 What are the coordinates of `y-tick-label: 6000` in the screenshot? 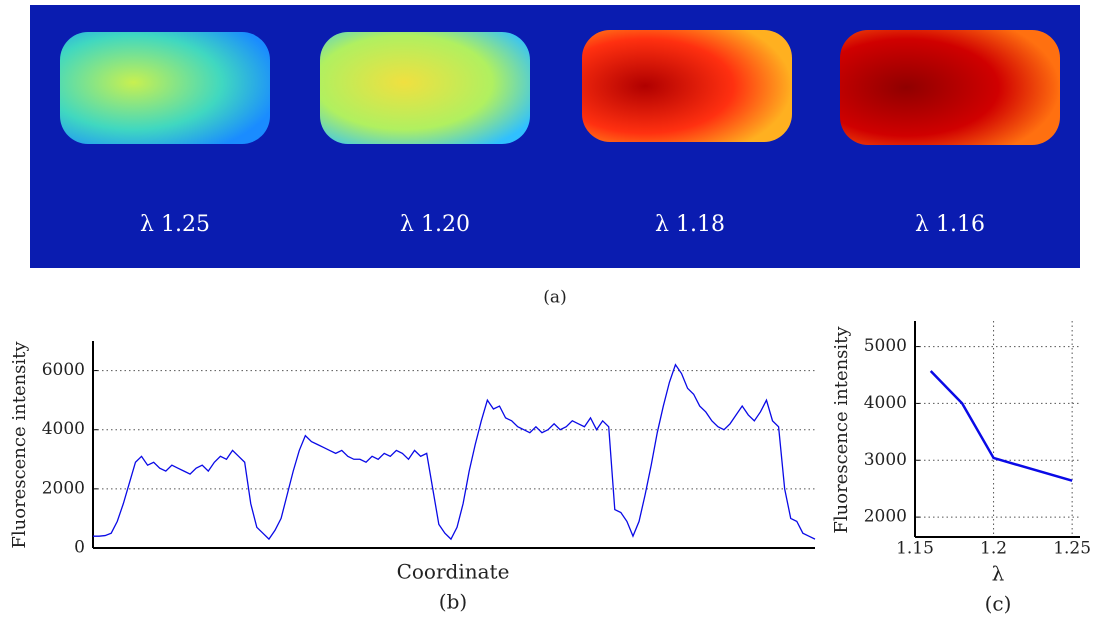 It's located at (63, 370).